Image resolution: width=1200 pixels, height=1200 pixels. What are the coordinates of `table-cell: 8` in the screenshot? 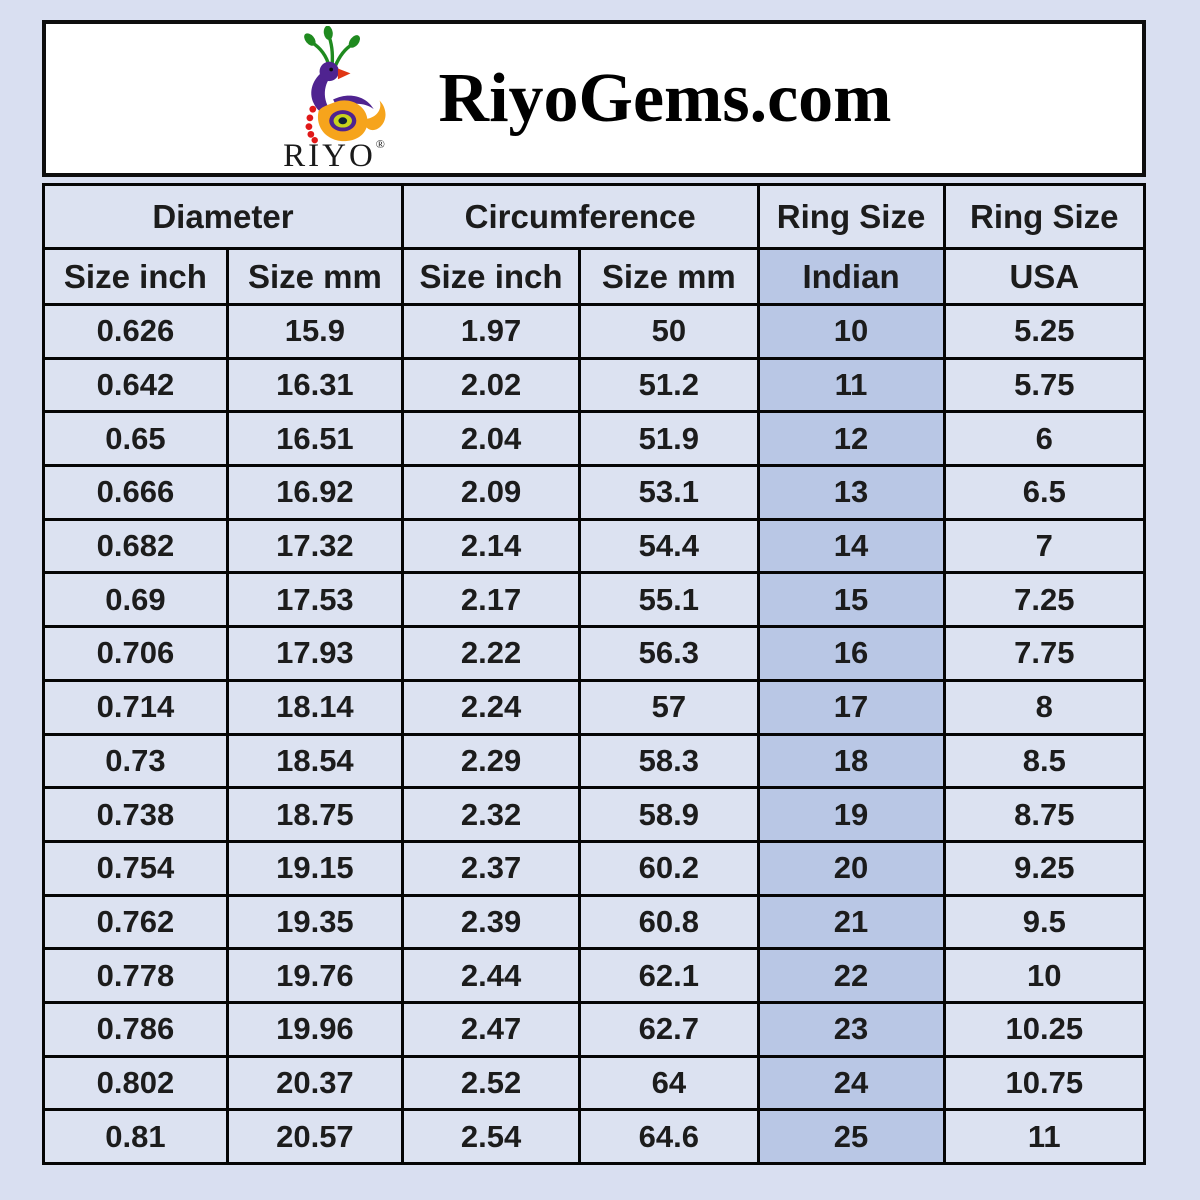 It's located at (1044, 707).